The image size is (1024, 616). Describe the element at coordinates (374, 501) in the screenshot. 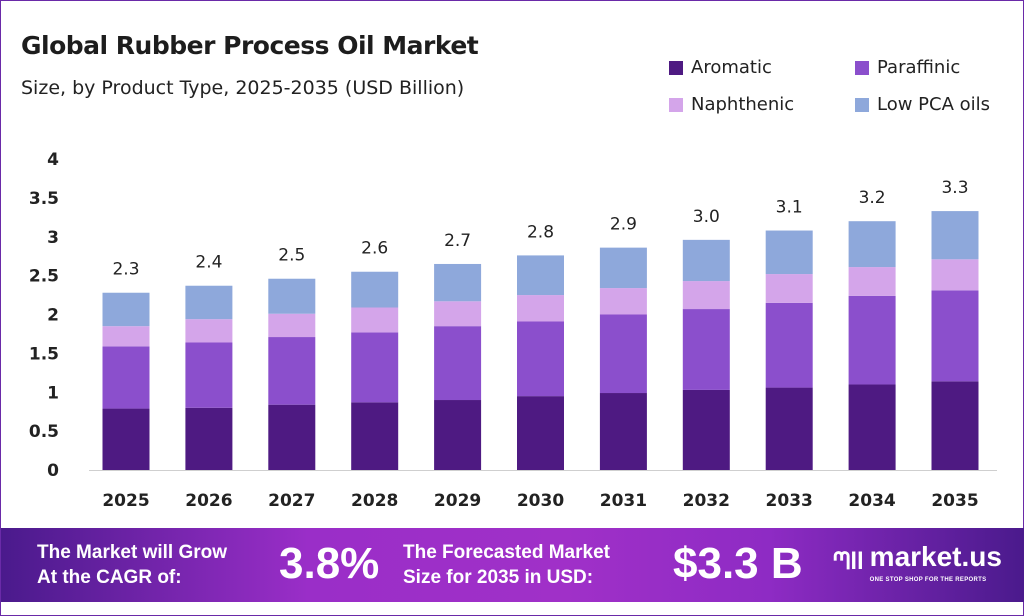

I see `x-tick-label: 2028` at that location.